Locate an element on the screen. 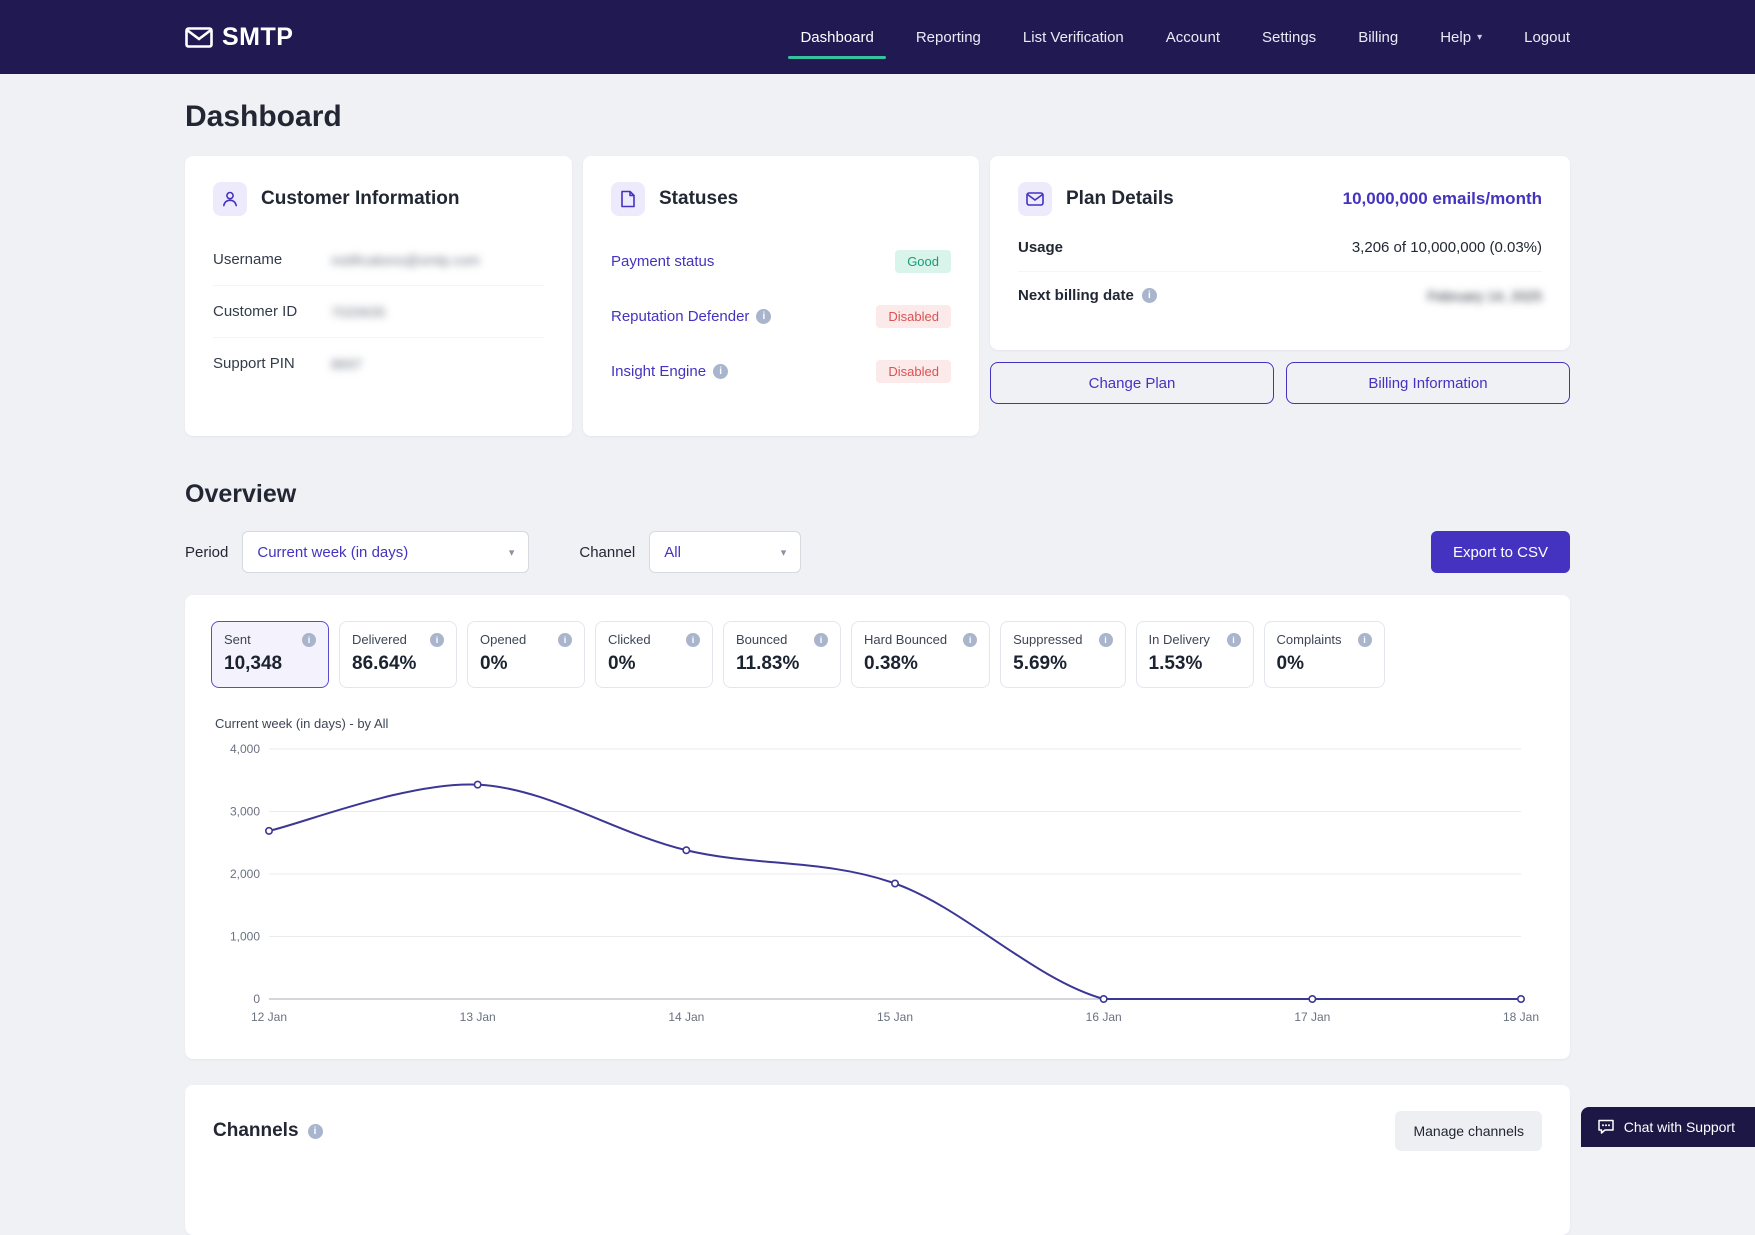  envelope-icon is located at coordinates (1035, 199).